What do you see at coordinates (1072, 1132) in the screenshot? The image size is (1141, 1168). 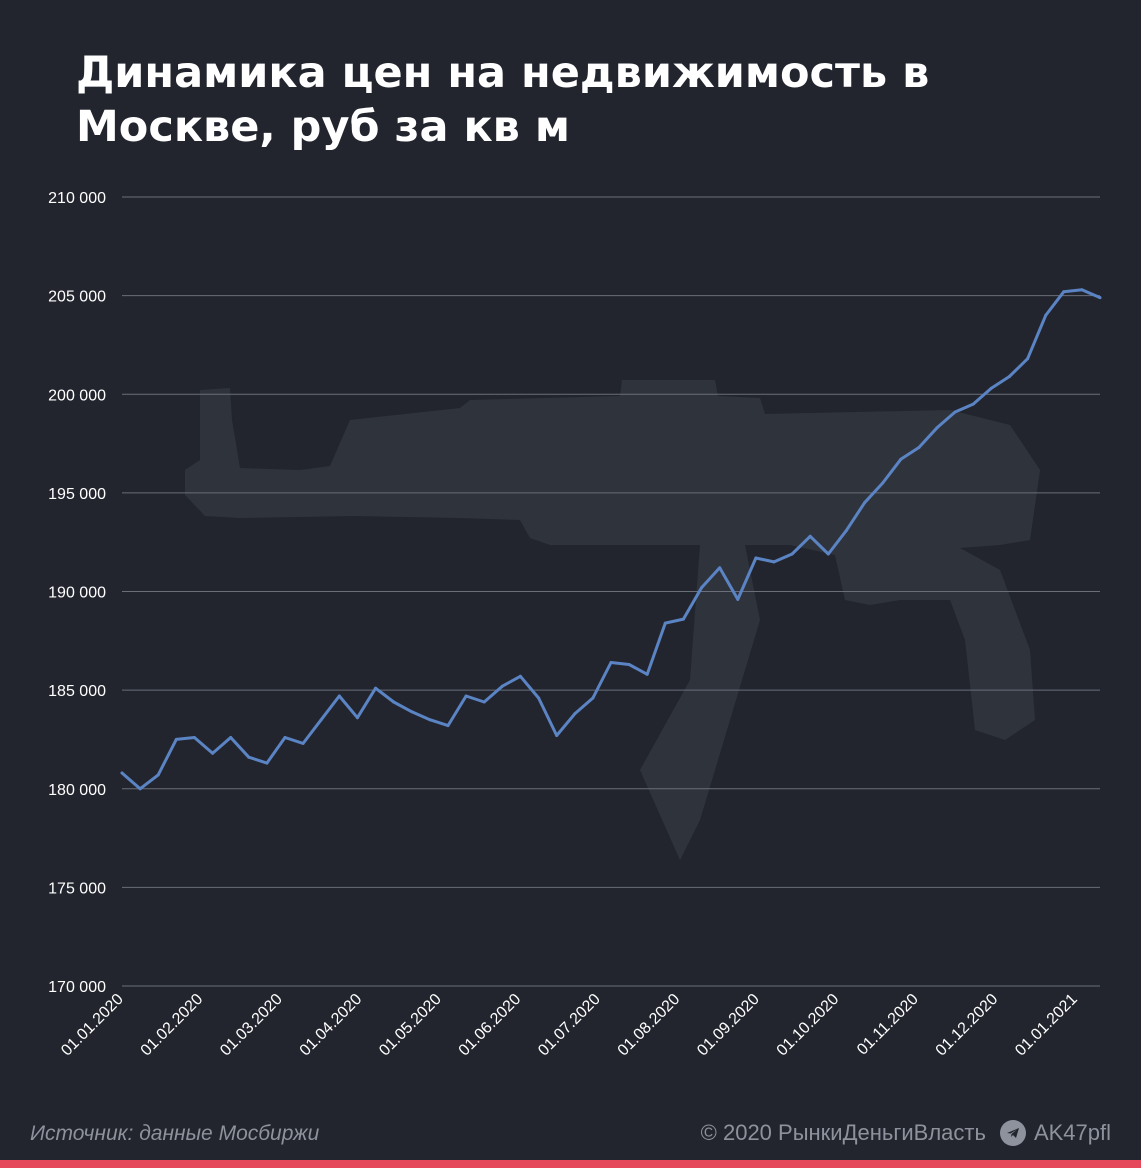 I see `channel-name: AK47pfl` at bounding box center [1072, 1132].